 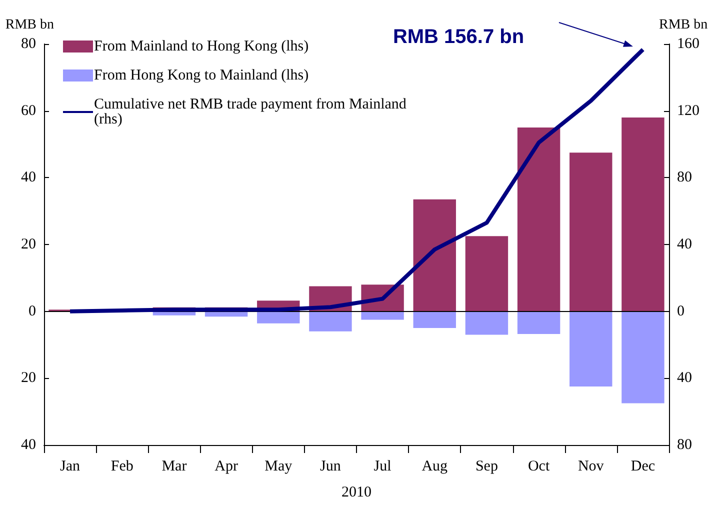 What do you see at coordinates (278, 466) in the screenshot?
I see `x-tick-label: May` at bounding box center [278, 466].